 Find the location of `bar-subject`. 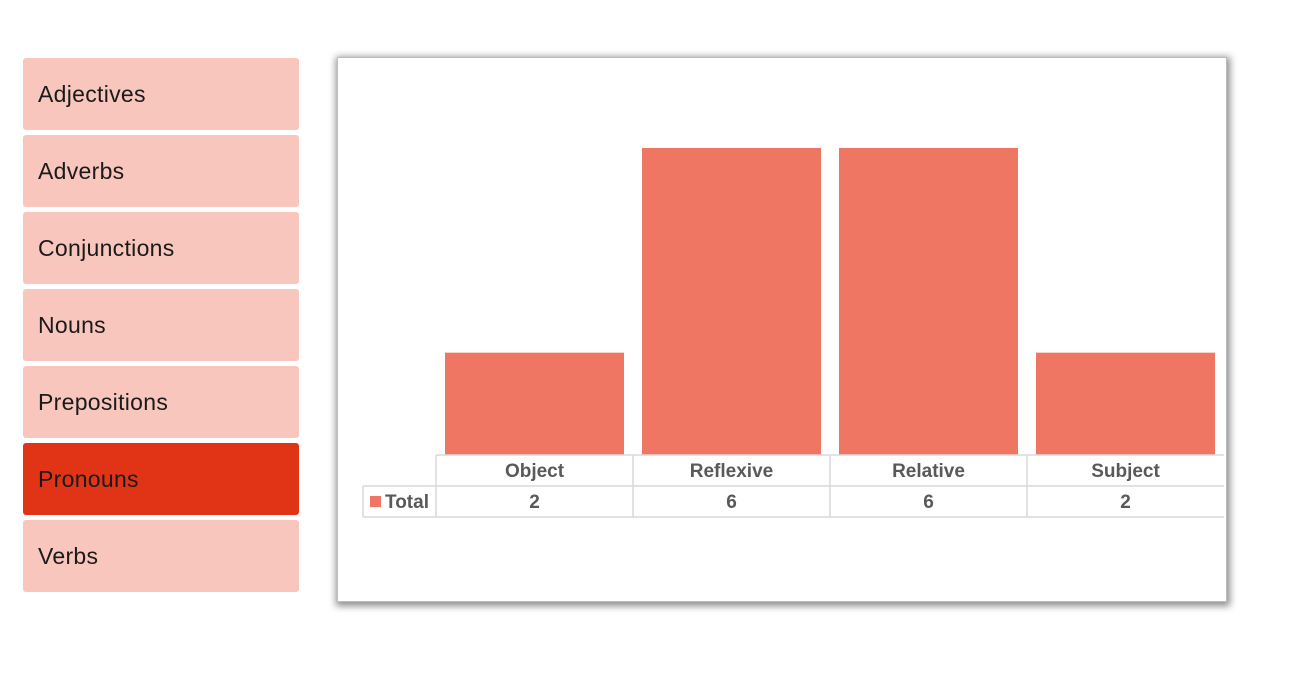

bar-subject is located at coordinates (1125, 403).